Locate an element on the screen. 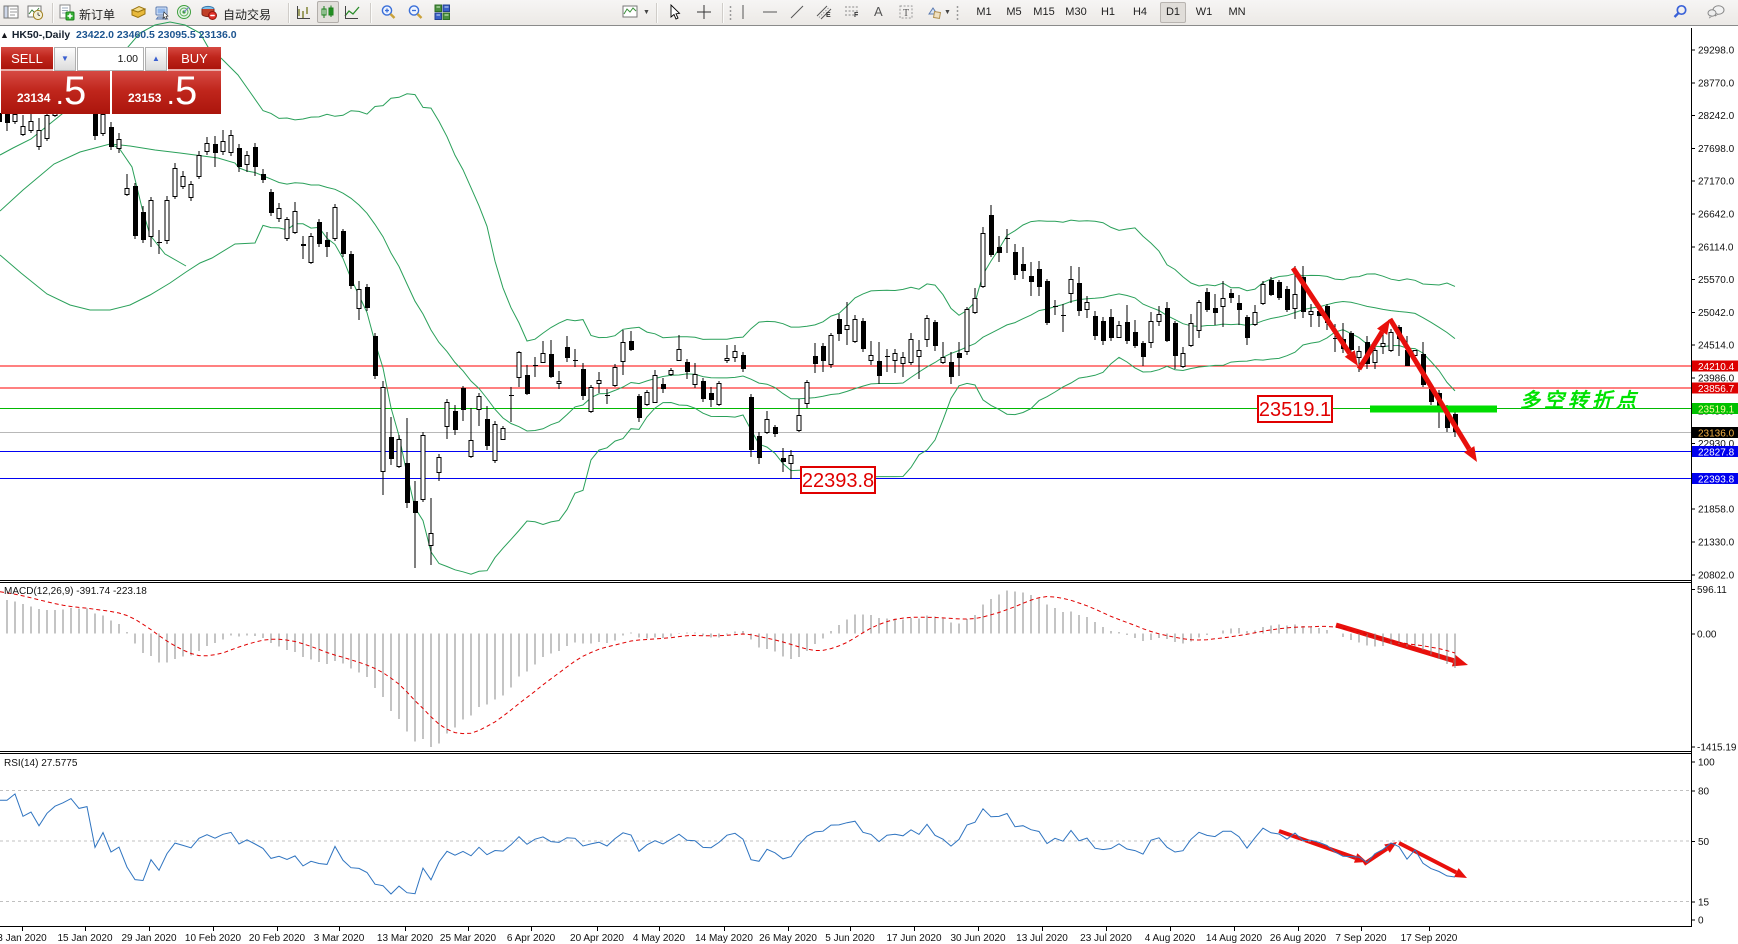  svg-text: 26 Aug 2020 is located at coordinates (1298, 938).